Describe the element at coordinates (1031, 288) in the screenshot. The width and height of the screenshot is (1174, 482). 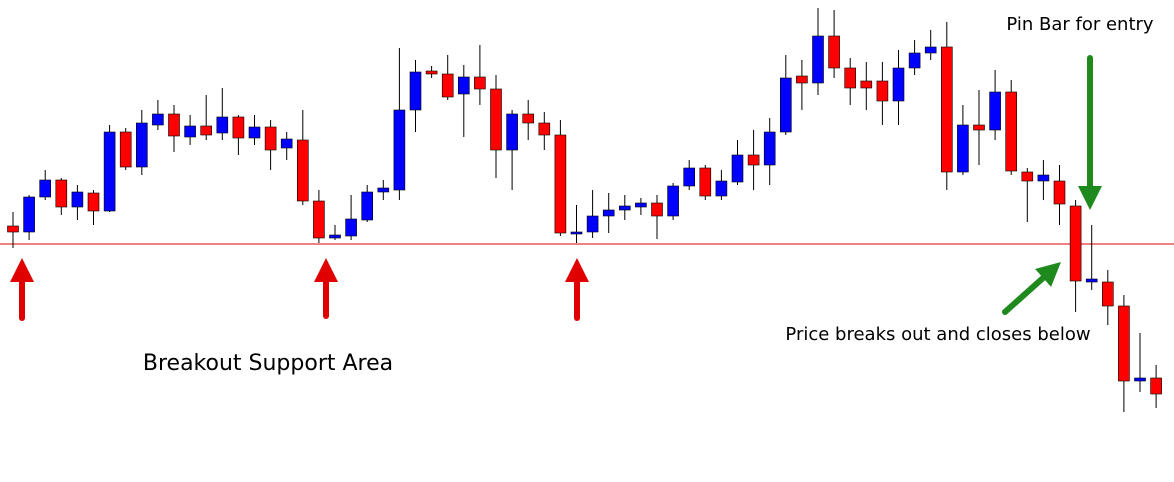
I see `green-arrow` at that location.